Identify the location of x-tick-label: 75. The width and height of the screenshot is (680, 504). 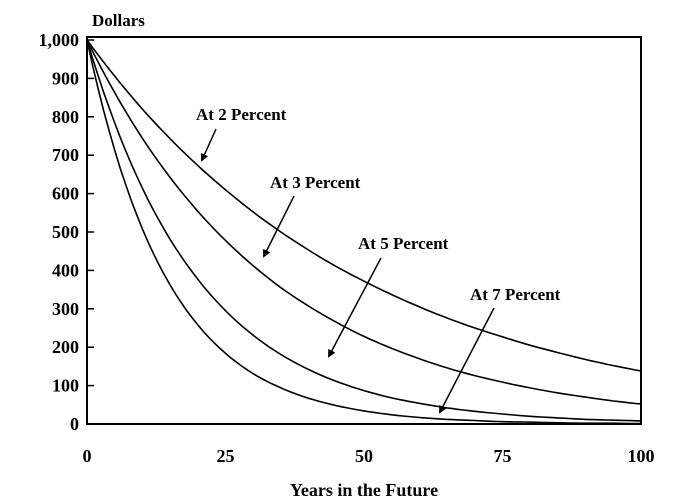
(503, 456).